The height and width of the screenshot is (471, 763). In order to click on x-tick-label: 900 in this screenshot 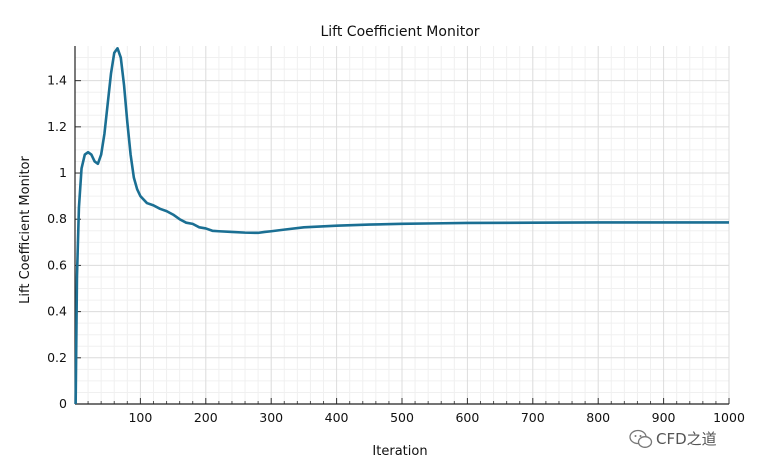, I will do `click(664, 417)`.